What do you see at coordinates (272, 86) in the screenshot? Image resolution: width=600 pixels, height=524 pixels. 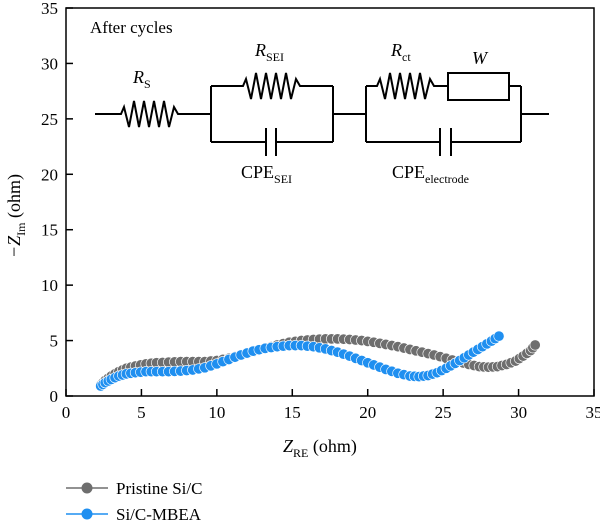 I see `rsei-resistor` at bounding box center [272, 86].